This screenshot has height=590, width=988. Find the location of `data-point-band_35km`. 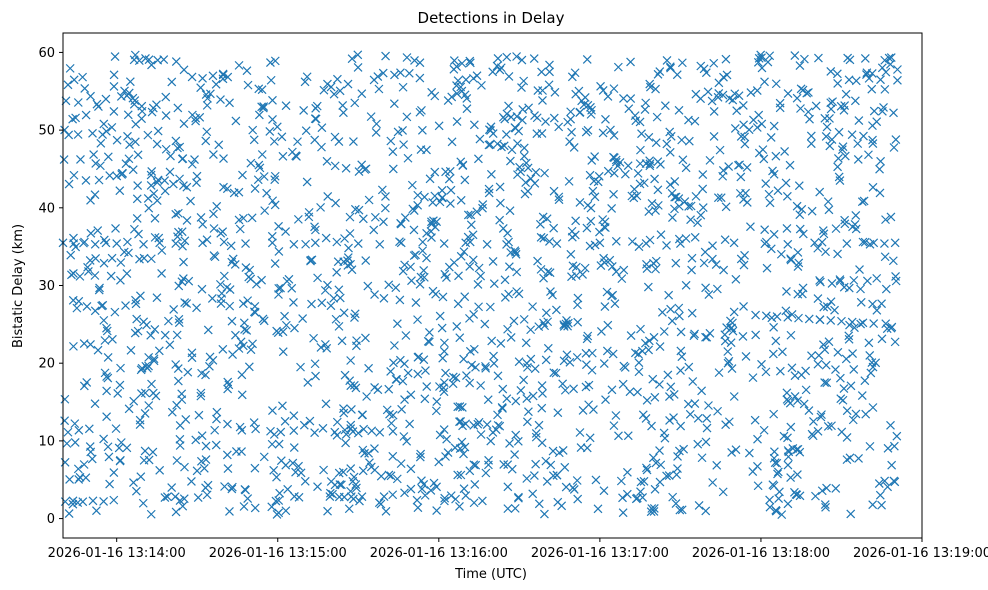

data-point-band_35km is located at coordinates (143, 244).